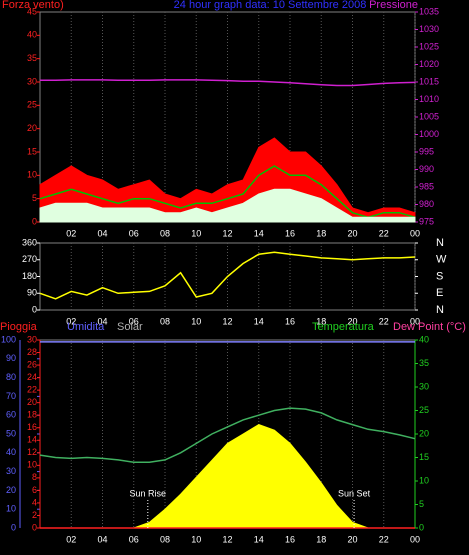  What do you see at coordinates (424, 386) in the screenshot?
I see `y2-tick-label: 30` at bounding box center [424, 386].